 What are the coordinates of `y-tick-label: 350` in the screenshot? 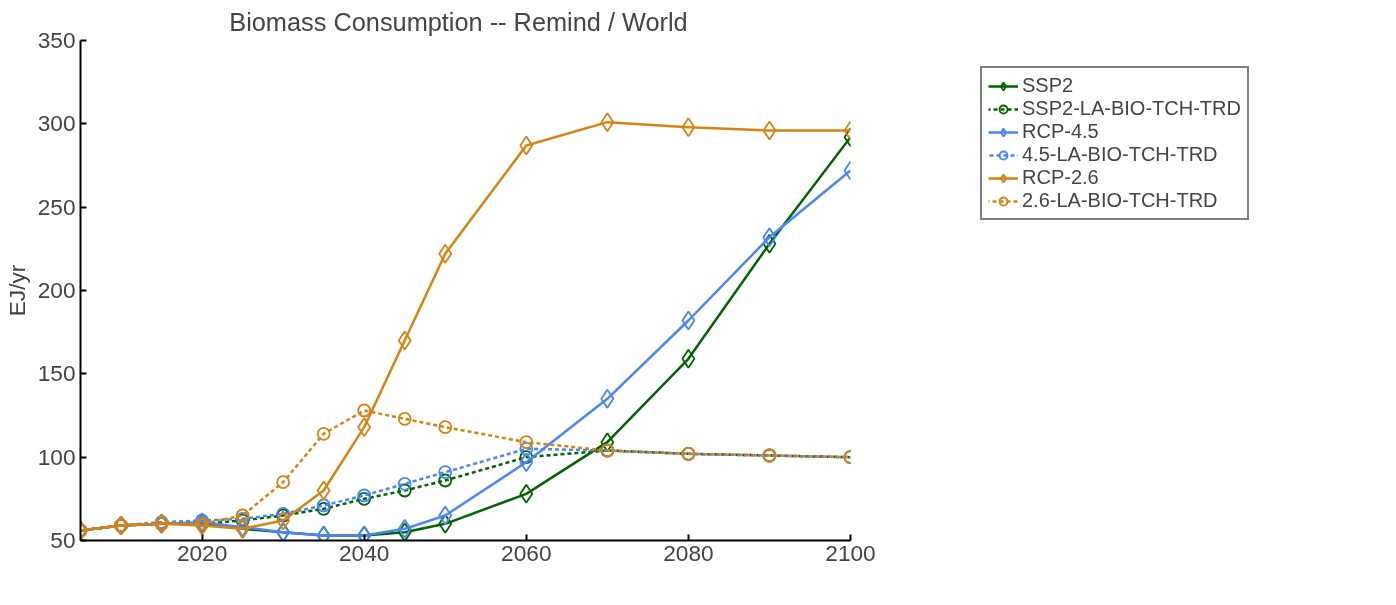 It's located at (56, 40).